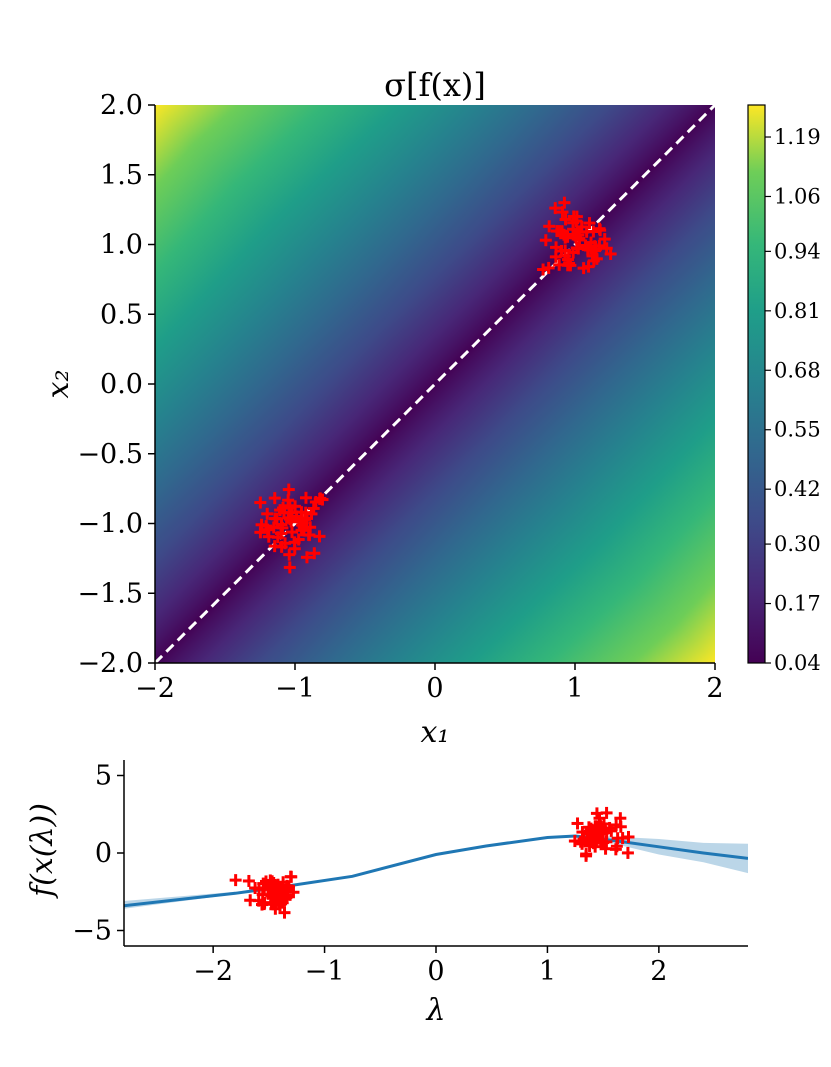 Image resolution: width=831 pixels, height=1067 pixels. I want to click on colorbar-tick-label: 0.81, so click(797, 311).